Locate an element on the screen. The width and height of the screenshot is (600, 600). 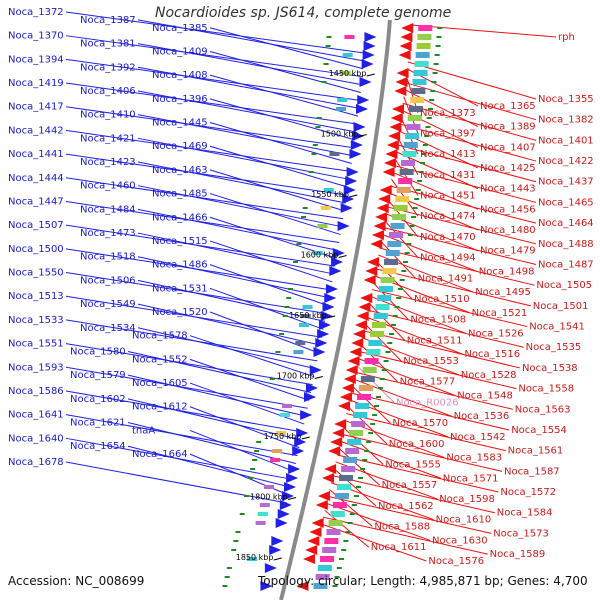
gene-label-right: Noca_1451 is located at coordinates (448, 196).